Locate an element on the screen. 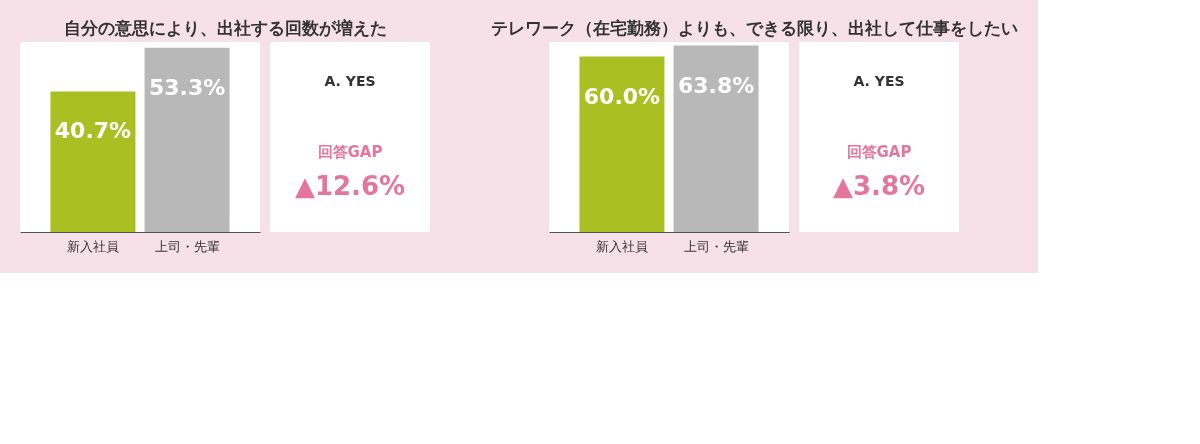 The height and width of the screenshot is (444, 1200). data-label: 60.0% is located at coordinates (622, 96).